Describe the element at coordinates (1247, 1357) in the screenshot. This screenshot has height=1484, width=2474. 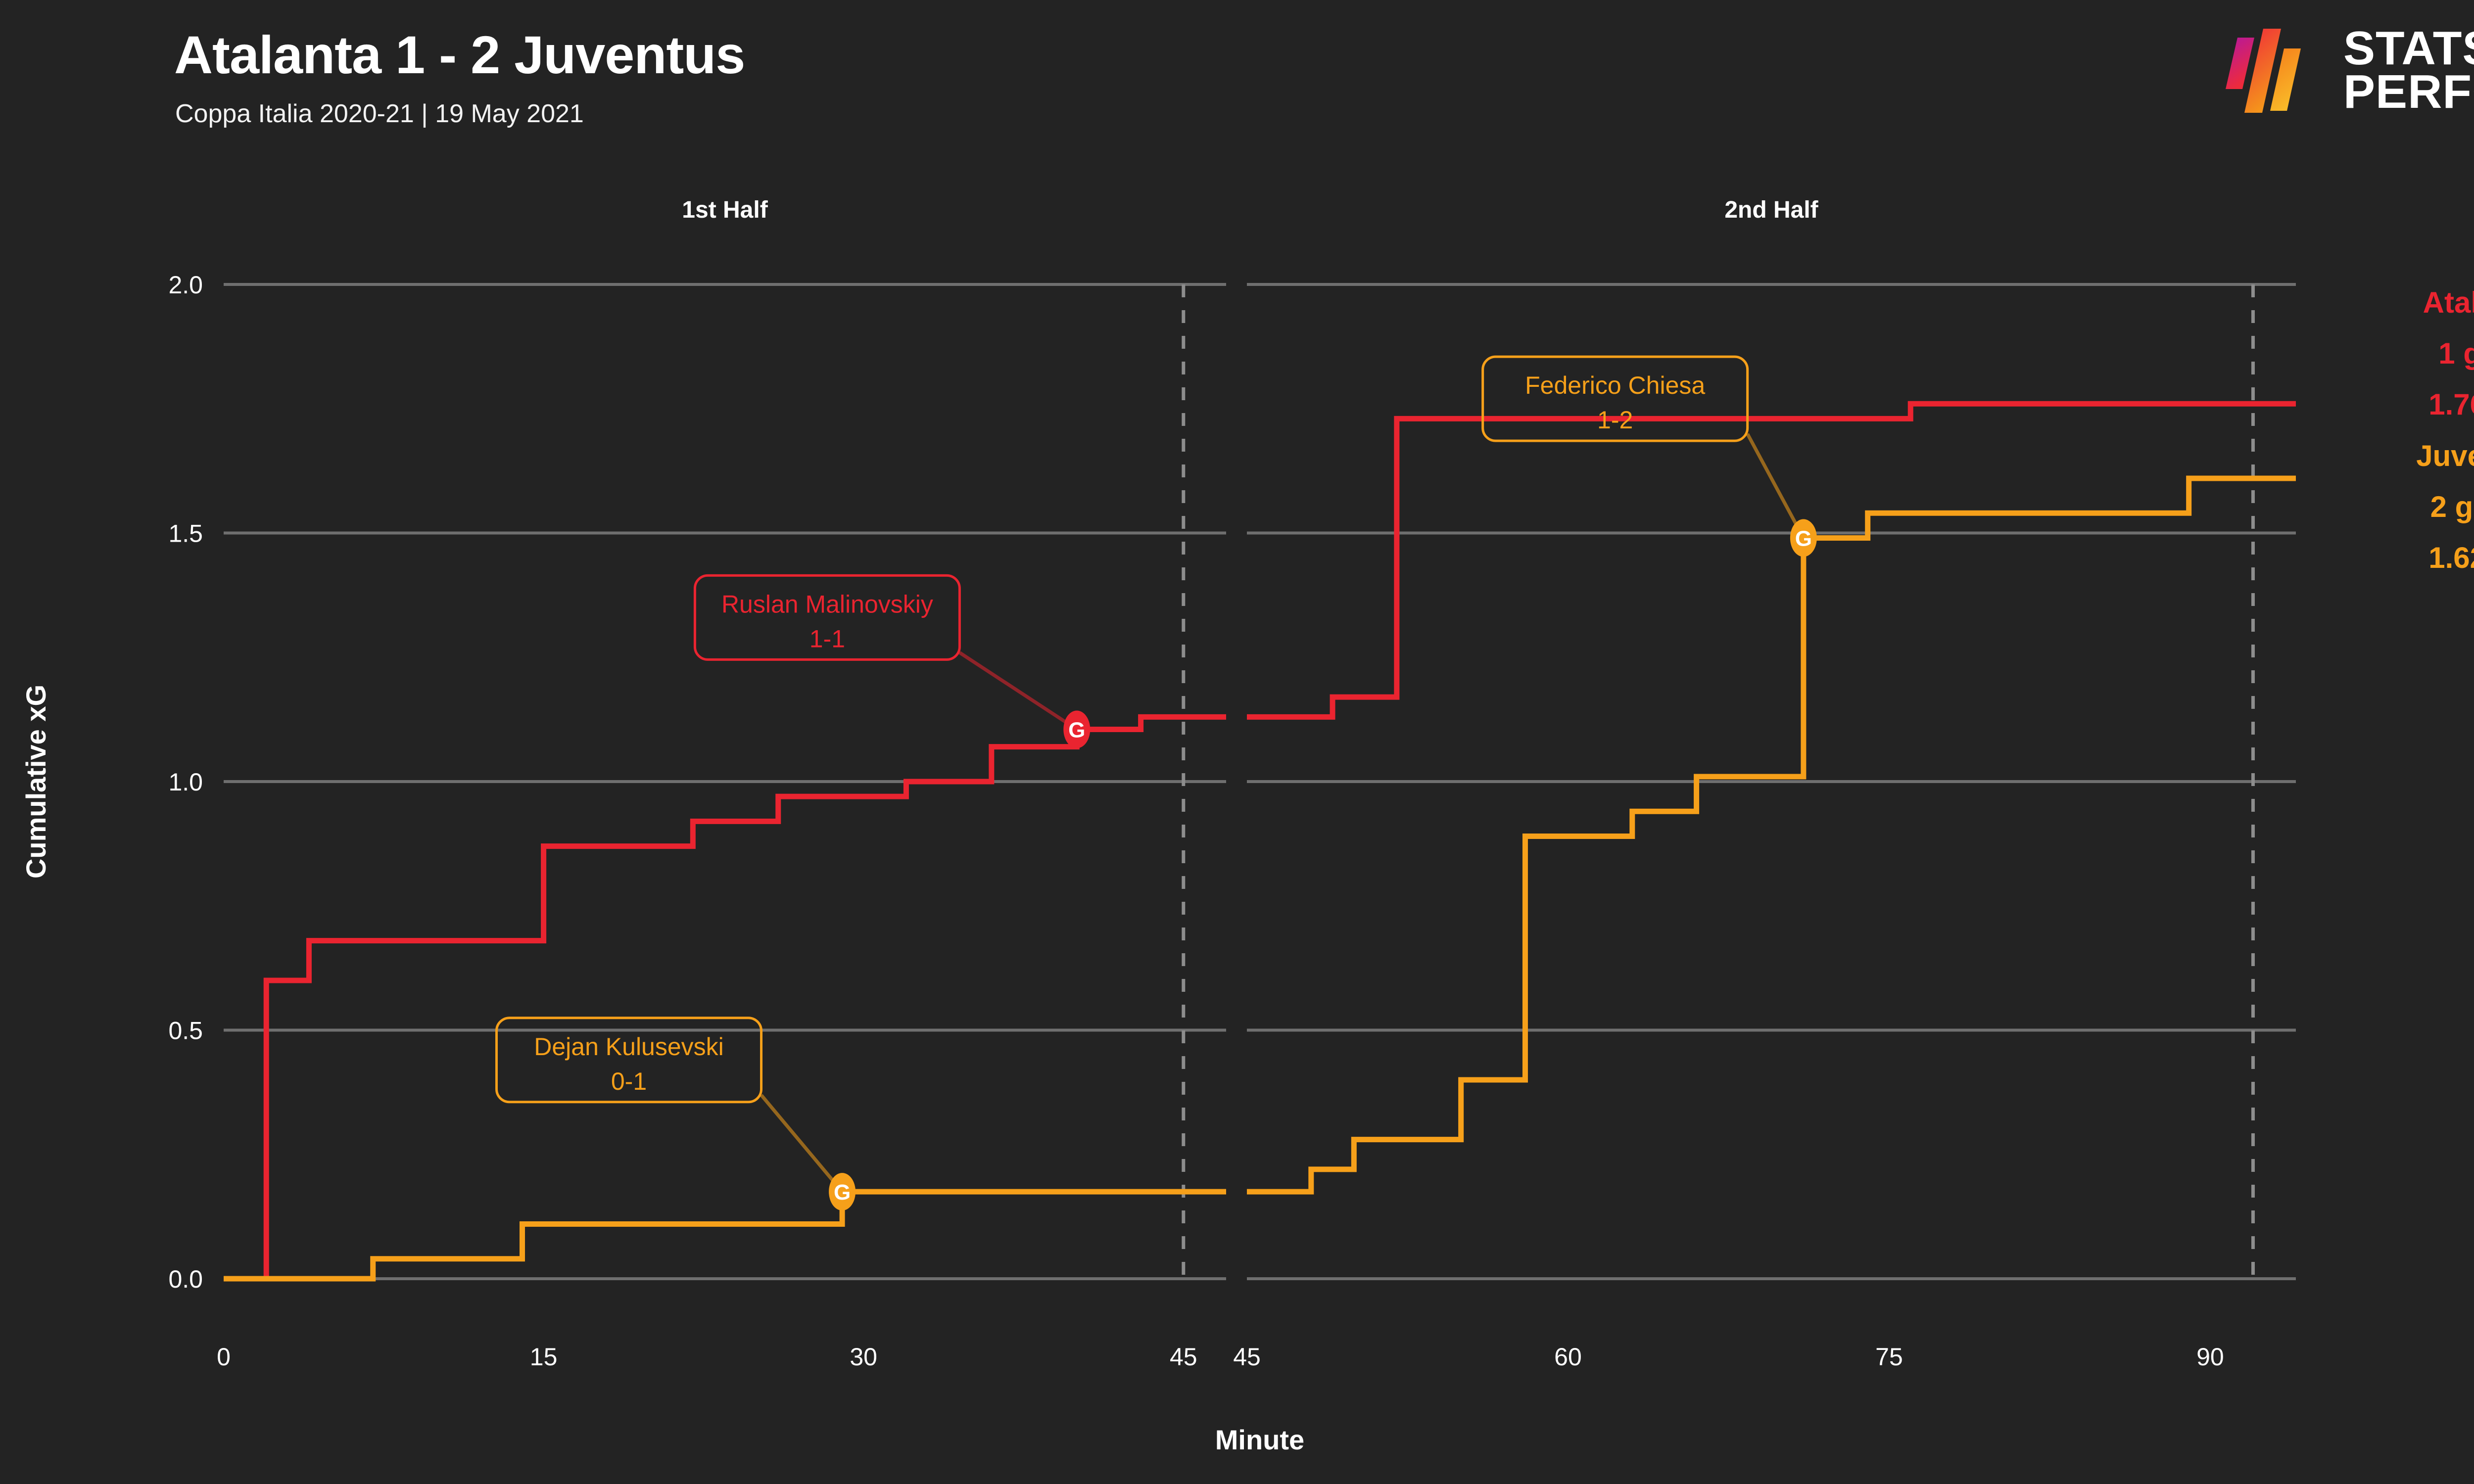
I see `x-axis-tick-p1-45: 45` at that location.